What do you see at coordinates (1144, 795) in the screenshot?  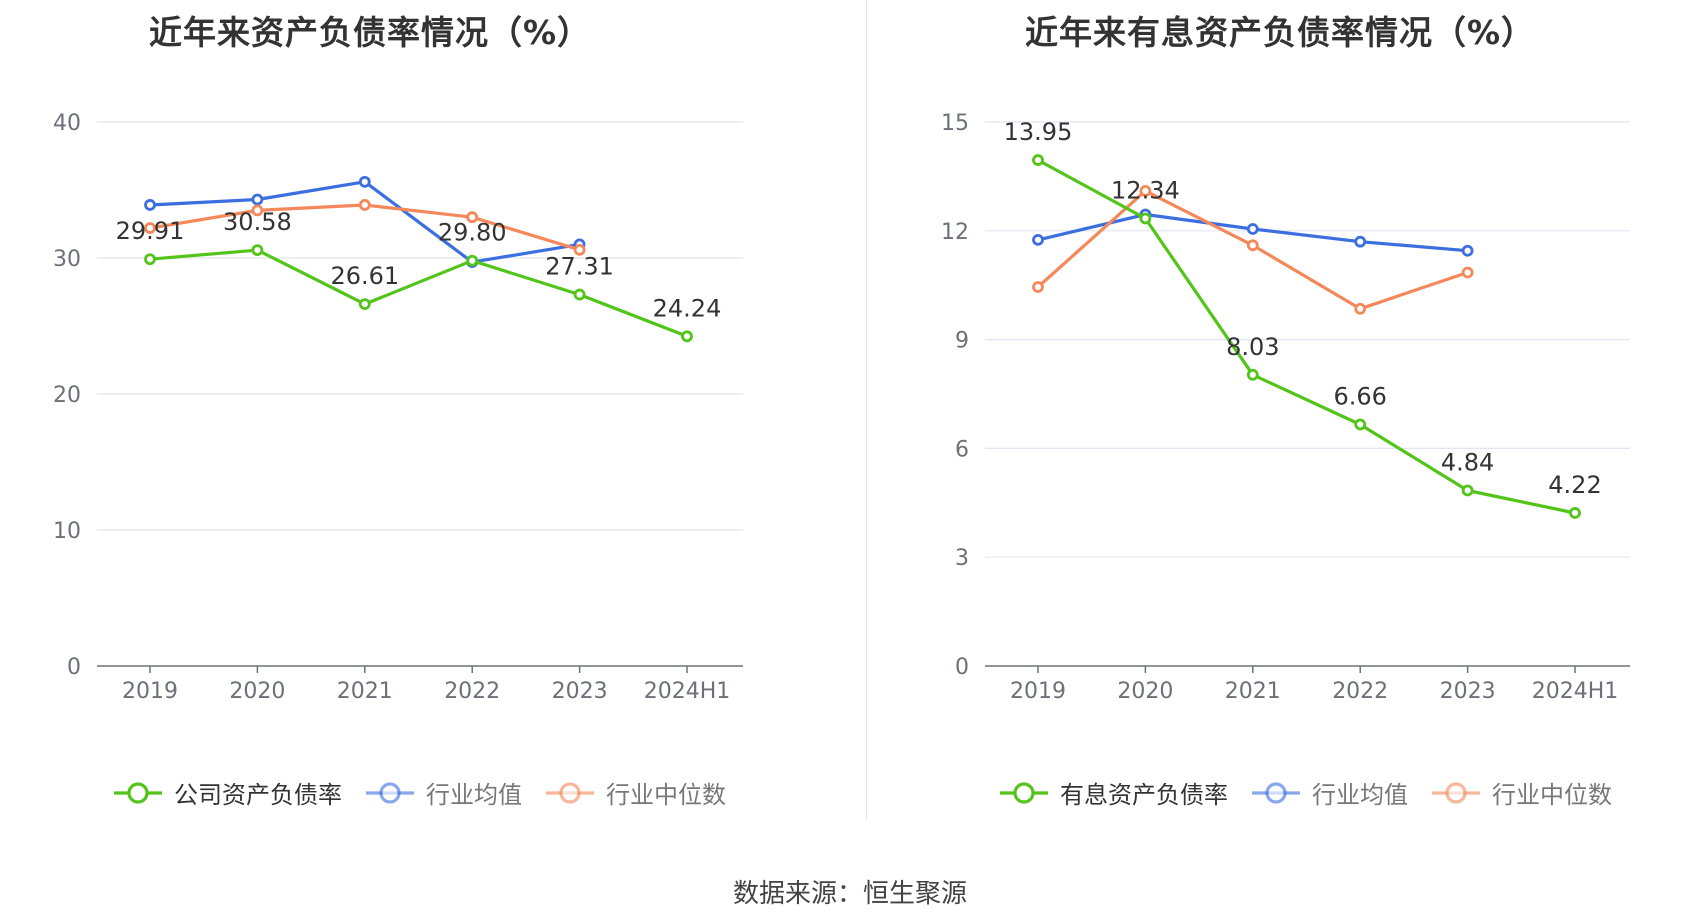 I see `legend-label: 有息资产负债率` at bounding box center [1144, 795].